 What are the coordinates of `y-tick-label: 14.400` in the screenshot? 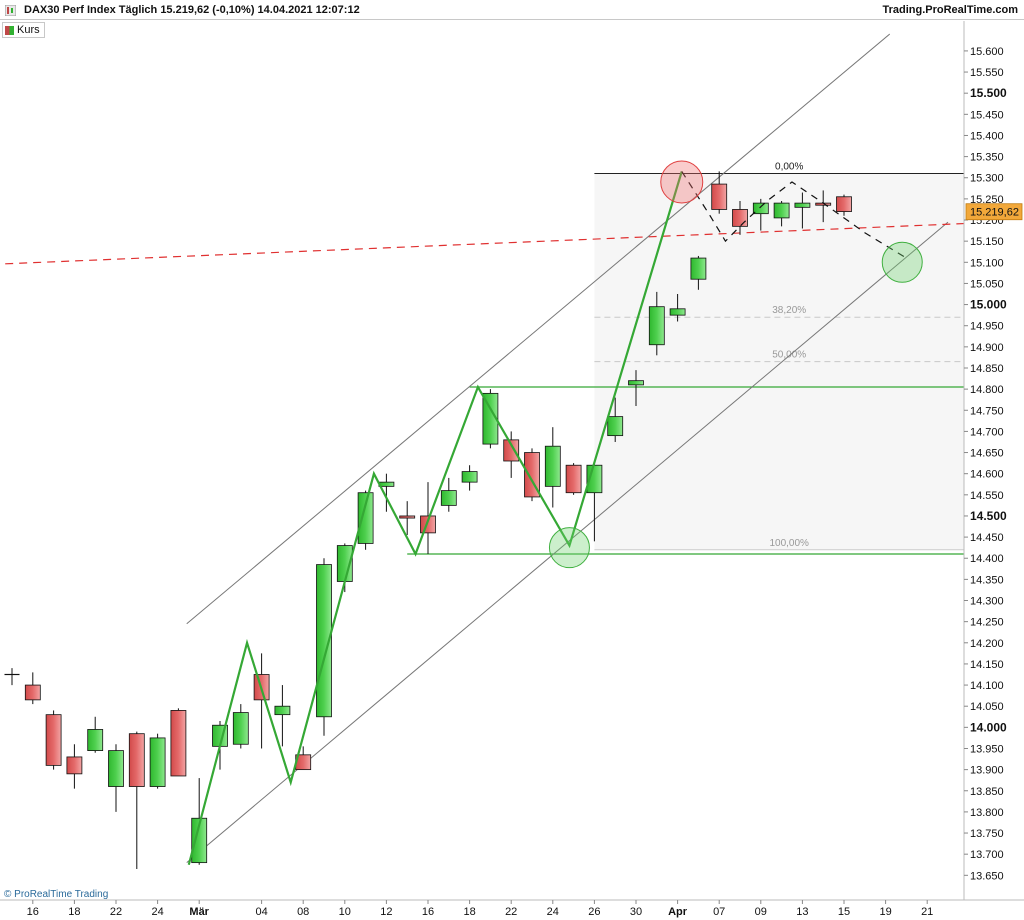 It's located at (987, 559).